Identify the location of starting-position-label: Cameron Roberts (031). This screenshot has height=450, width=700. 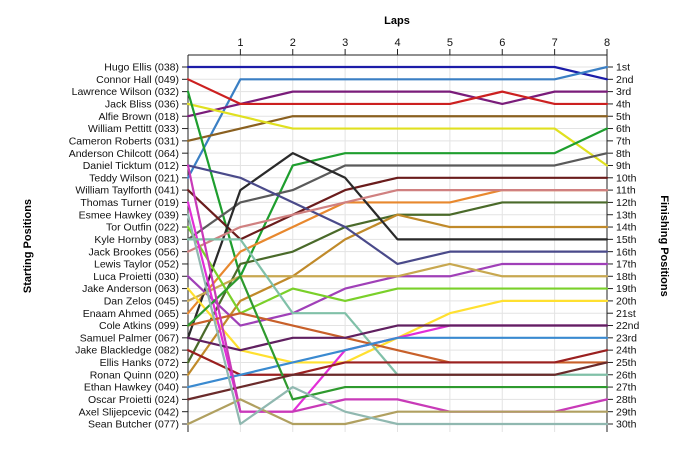
(124, 141).